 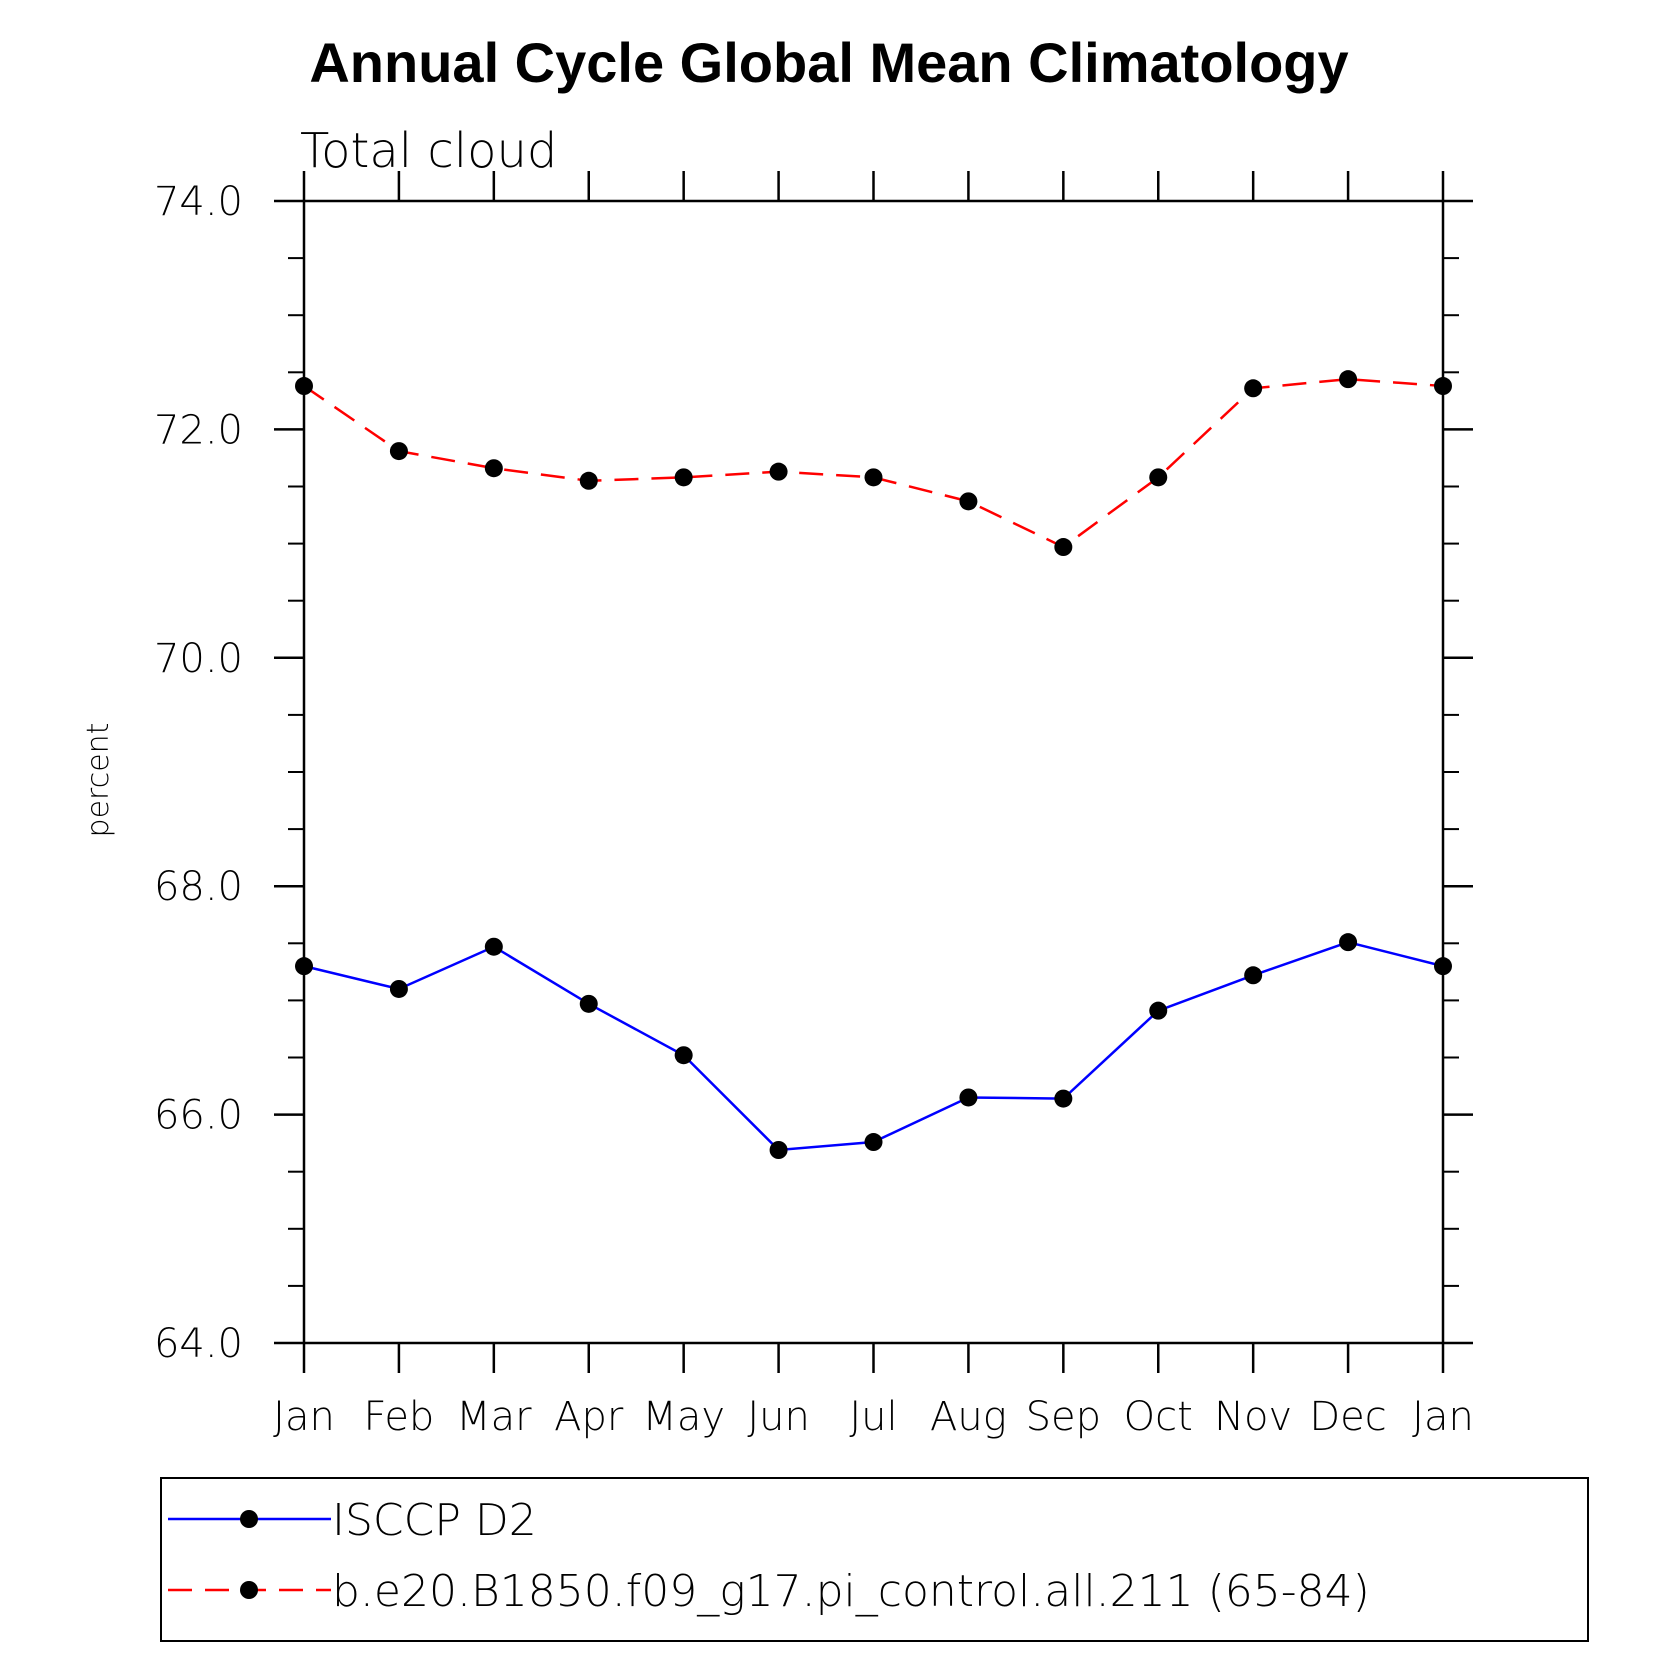 I want to click on x-tick-label: Oct, so click(x=1158, y=1417).